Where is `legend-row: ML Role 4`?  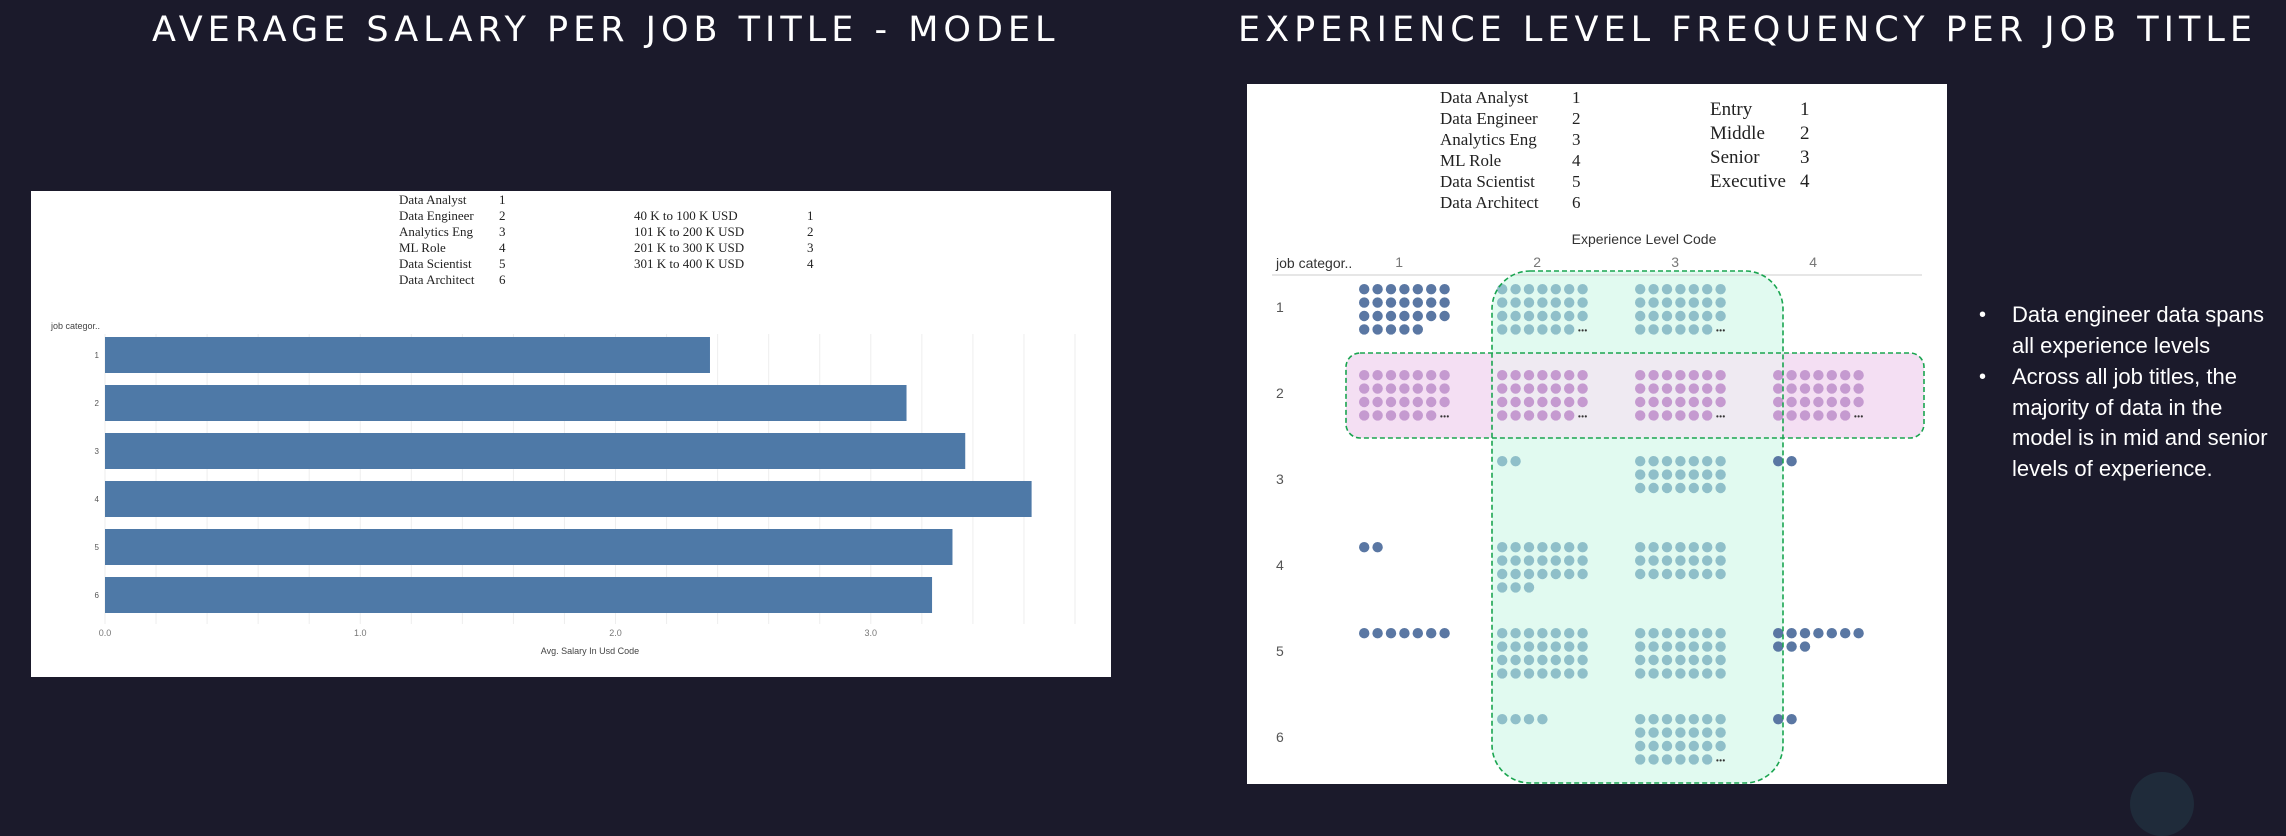
legend-row: ML Role 4 is located at coordinates (452, 248).